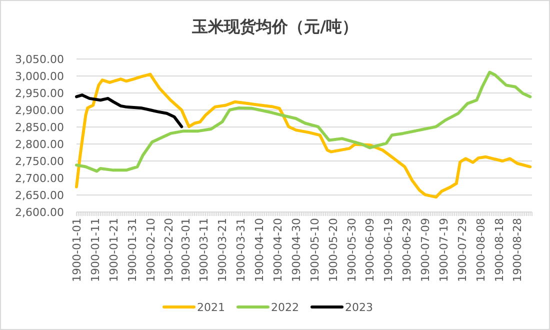  Describe the element at coordinates (39, 93) in the screenshot. I see `y-tick-label: 2,950.00` at that location.